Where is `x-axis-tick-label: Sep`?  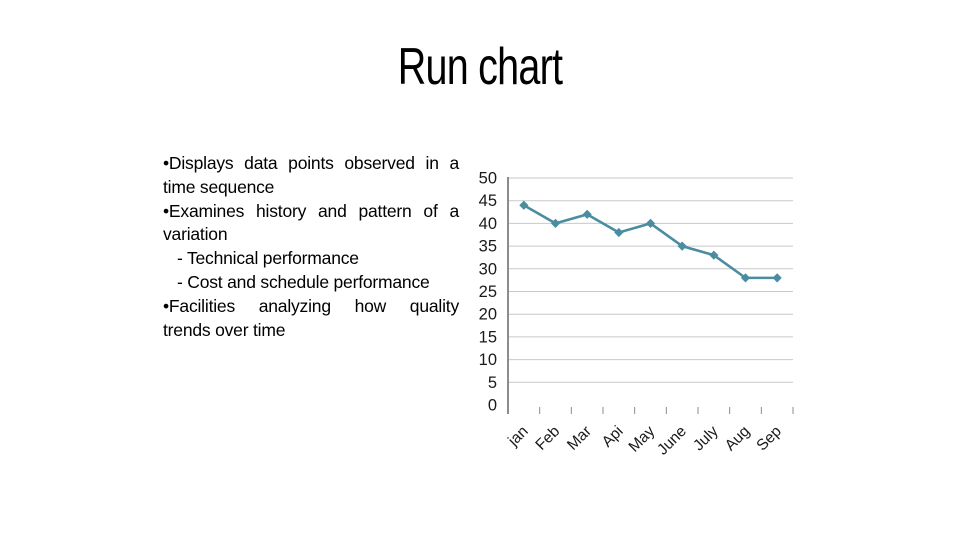
x-axis-tick-label: Sep is located at coordinates (769, 439).